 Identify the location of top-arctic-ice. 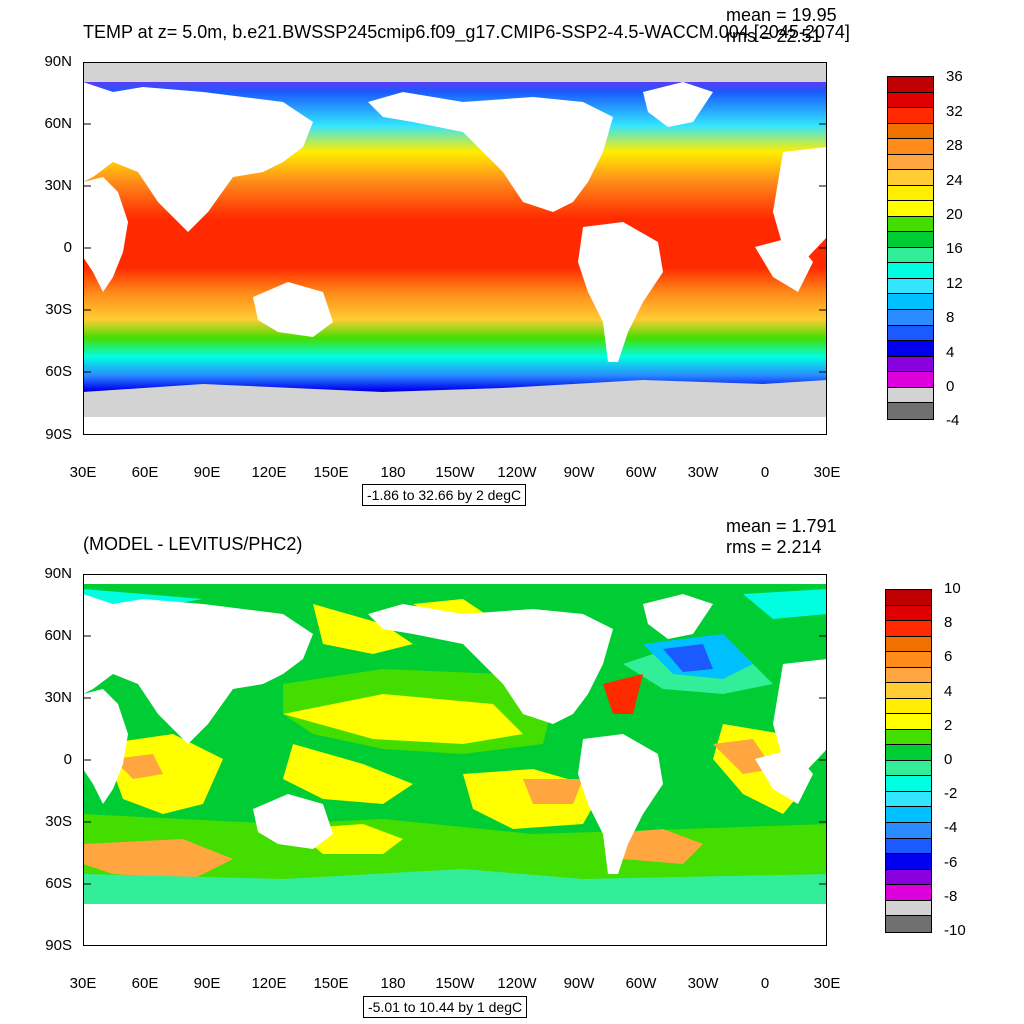
(455, 72).